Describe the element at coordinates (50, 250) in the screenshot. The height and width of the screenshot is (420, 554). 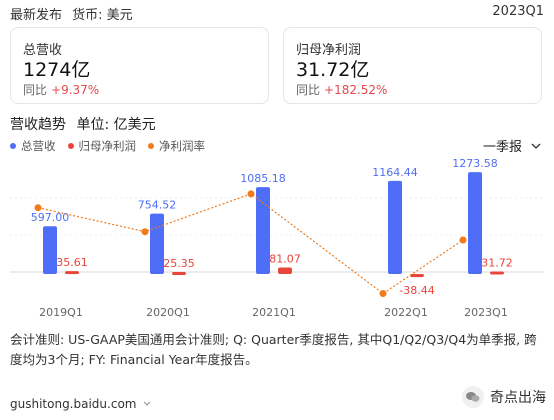
I see `revenue-bar-2019Q1` at that location.